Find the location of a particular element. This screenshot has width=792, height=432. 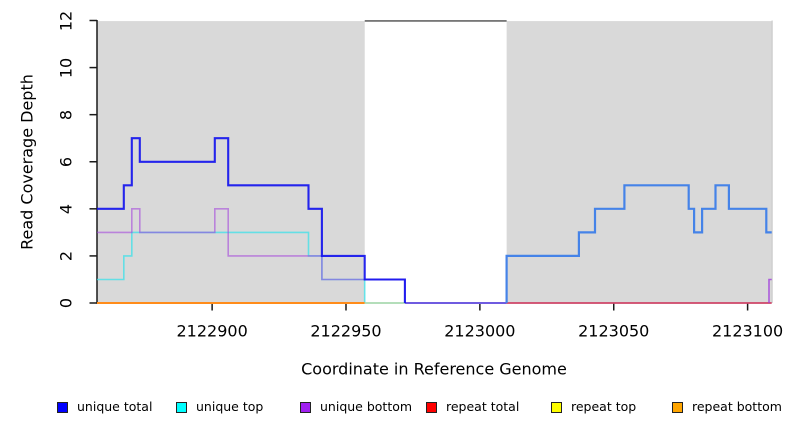

legend-item: repeat top is located at coordinates (593, 407).